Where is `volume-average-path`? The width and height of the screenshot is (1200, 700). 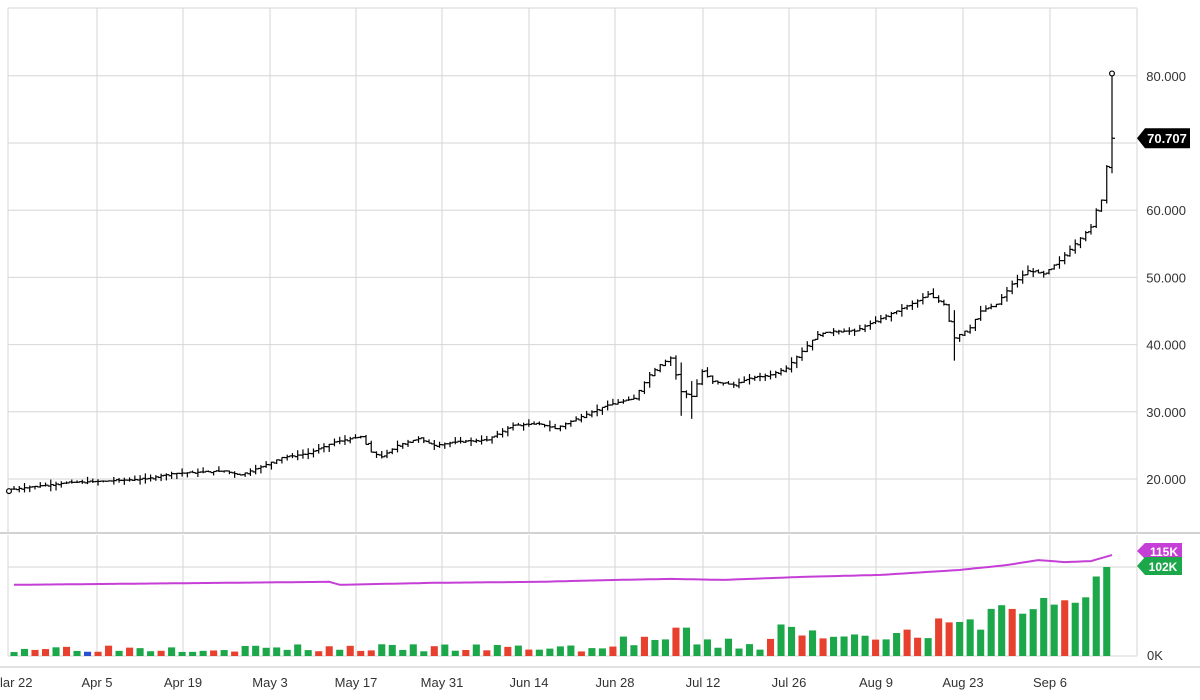 volume-average-path is located at coordinates (563, 570).